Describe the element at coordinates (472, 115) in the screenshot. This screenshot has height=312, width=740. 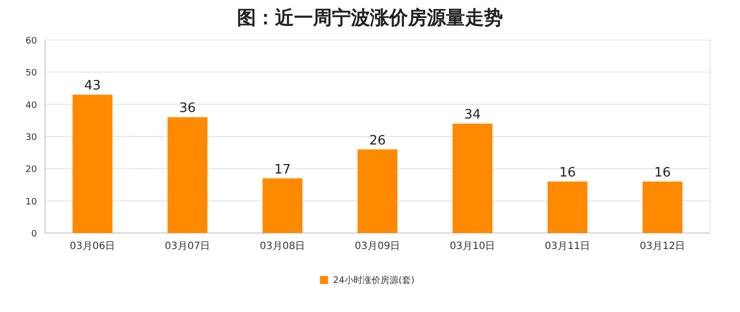
I see `data-label: 34` at that location.